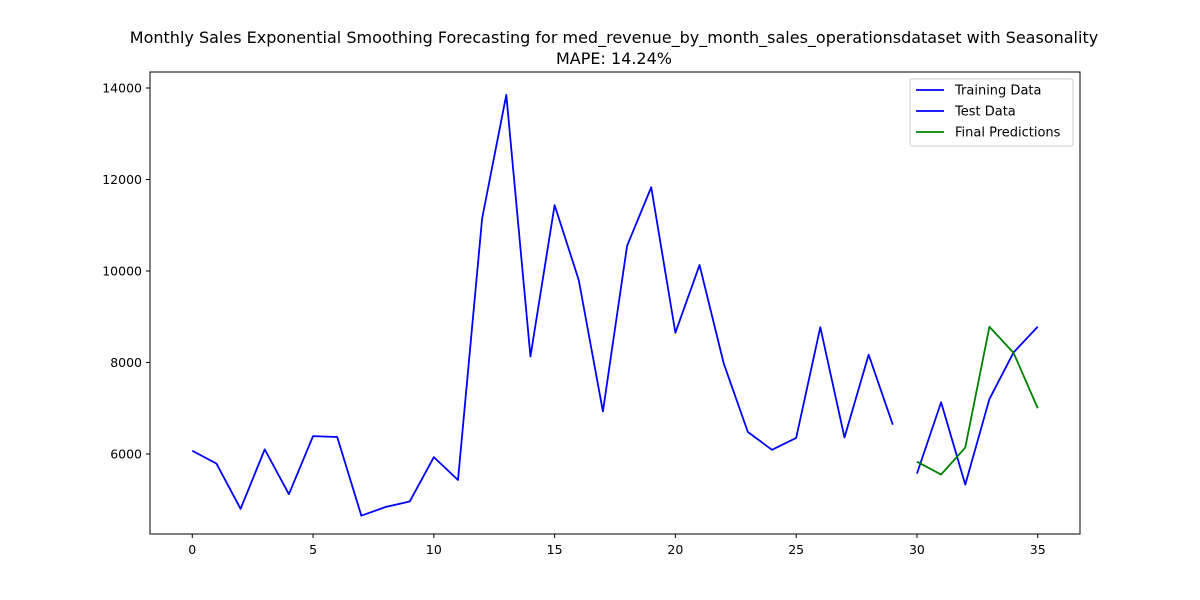 The image size is (1200, 600). Describe the element at coordinates (313, 549) in the screenshot. I see `x-tick-label: 5` at that location.